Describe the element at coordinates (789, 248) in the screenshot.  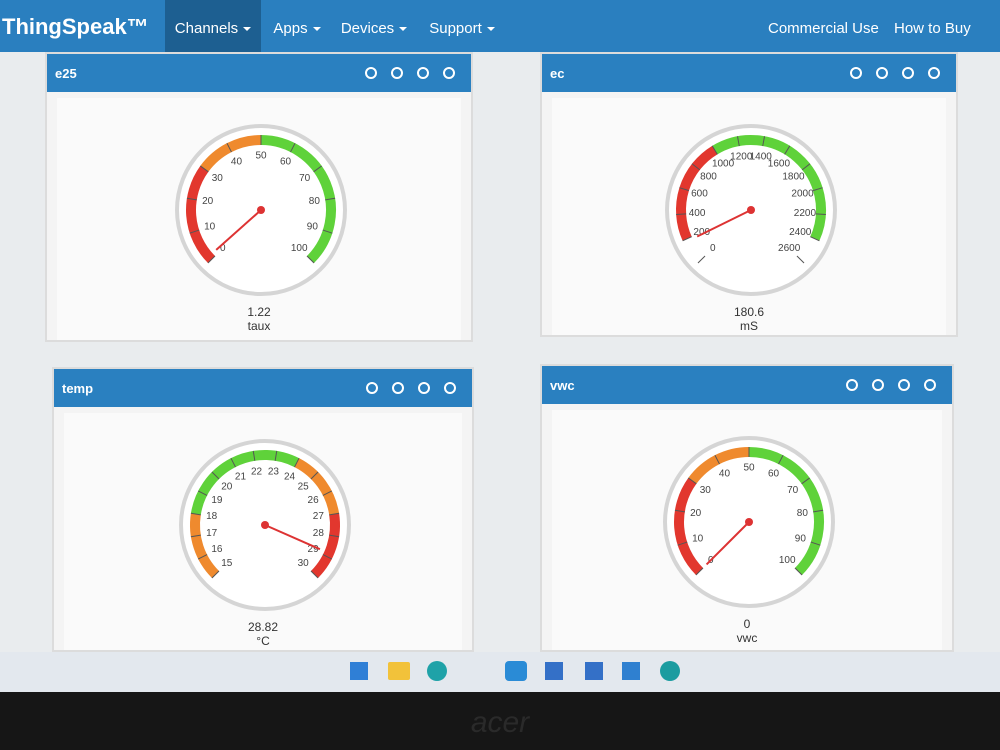
I see `gauge-tick-label: 2600` at that location.